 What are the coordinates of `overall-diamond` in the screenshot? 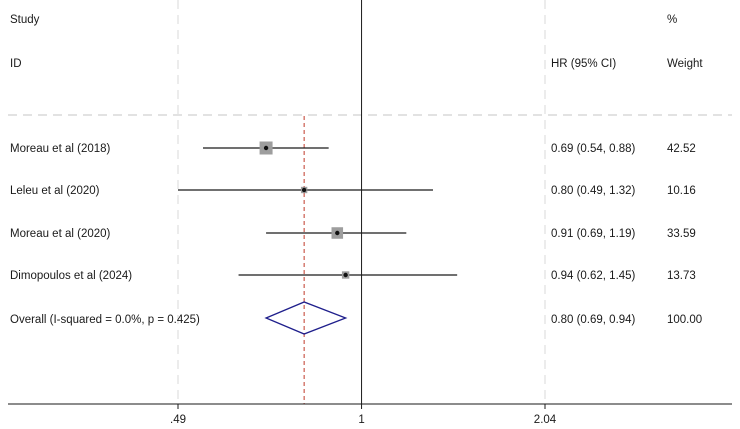 It's located at (306, 318).